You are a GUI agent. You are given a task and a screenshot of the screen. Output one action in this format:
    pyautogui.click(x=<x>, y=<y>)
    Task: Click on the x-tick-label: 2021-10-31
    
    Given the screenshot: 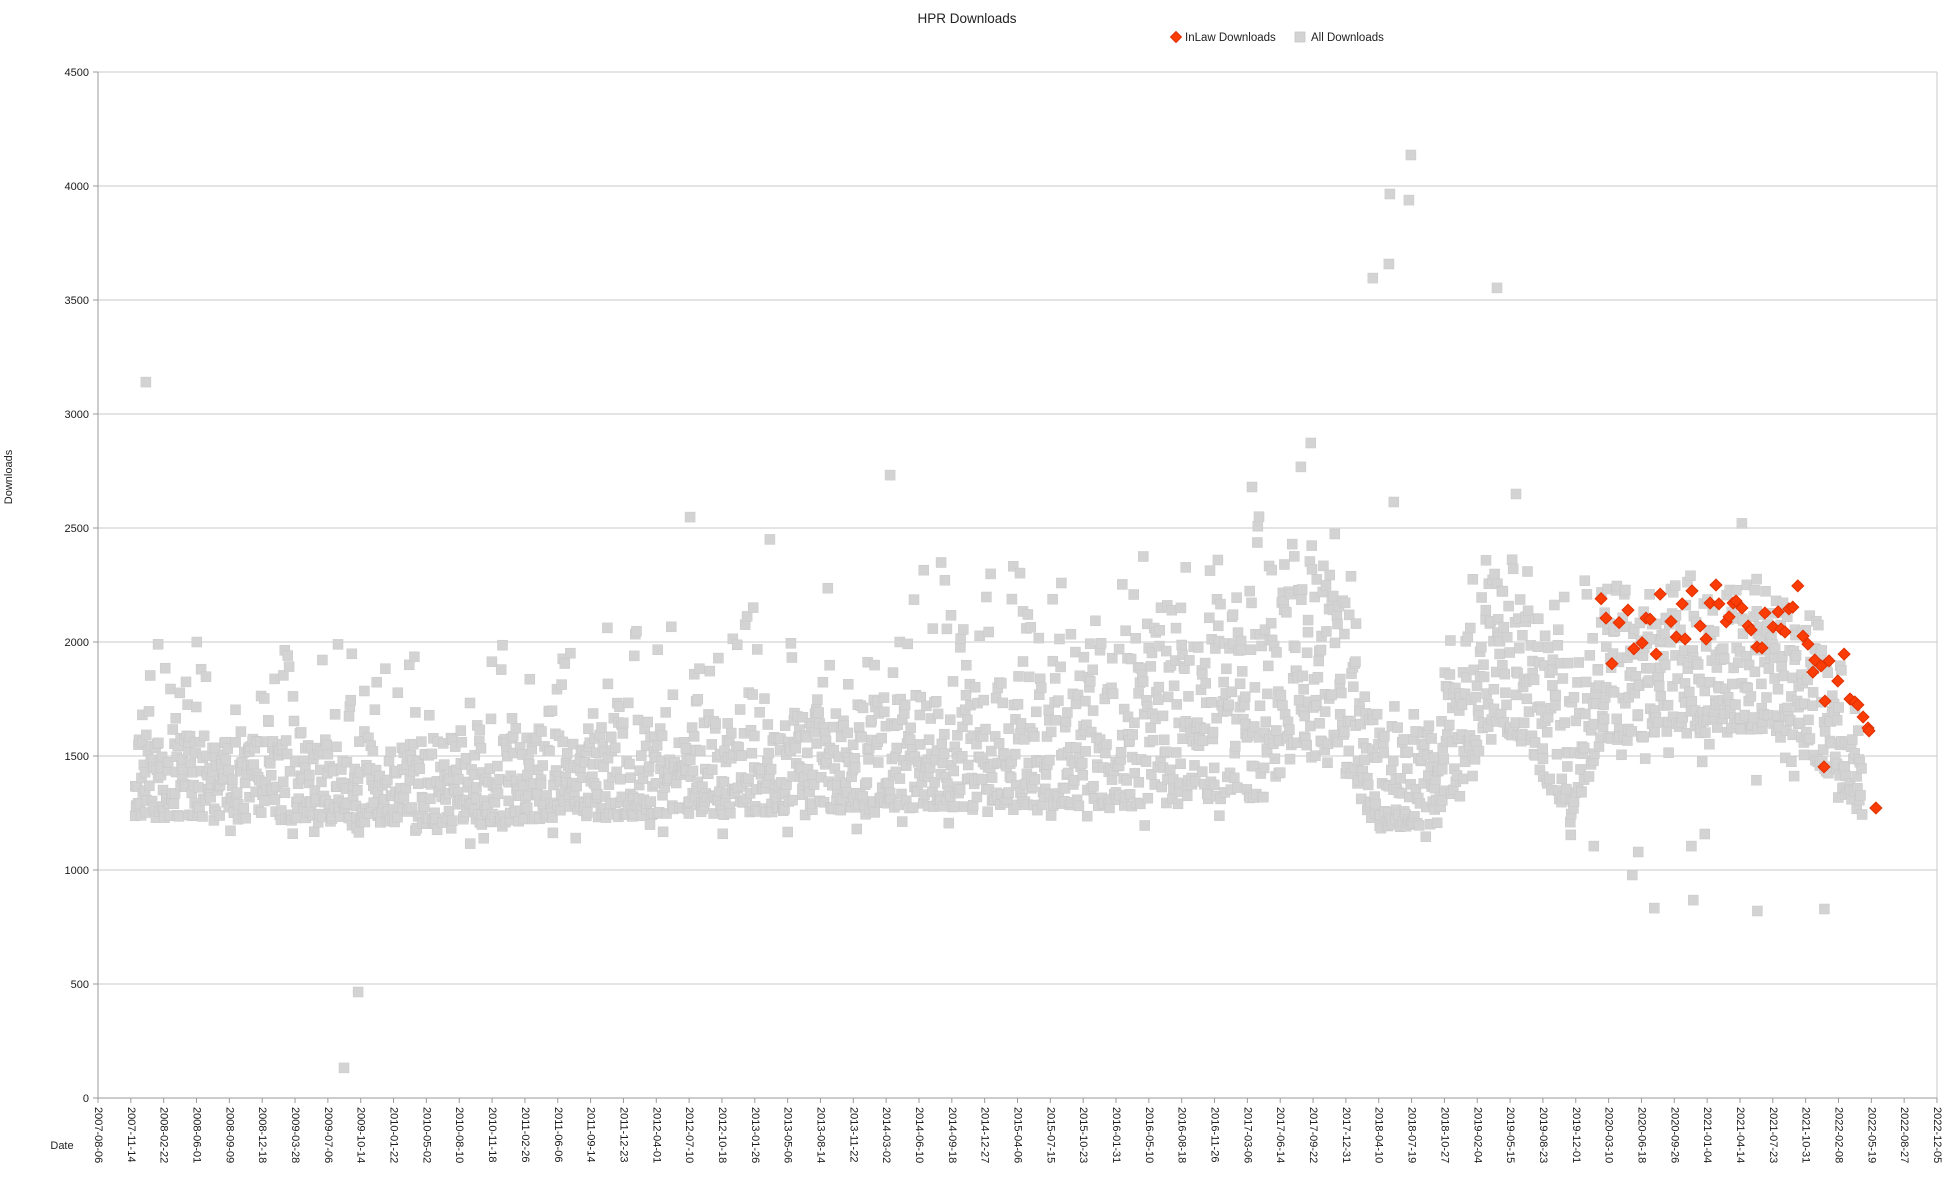 What is the action you would take?
    pyautogui.click(x=1806, y=1135)
    